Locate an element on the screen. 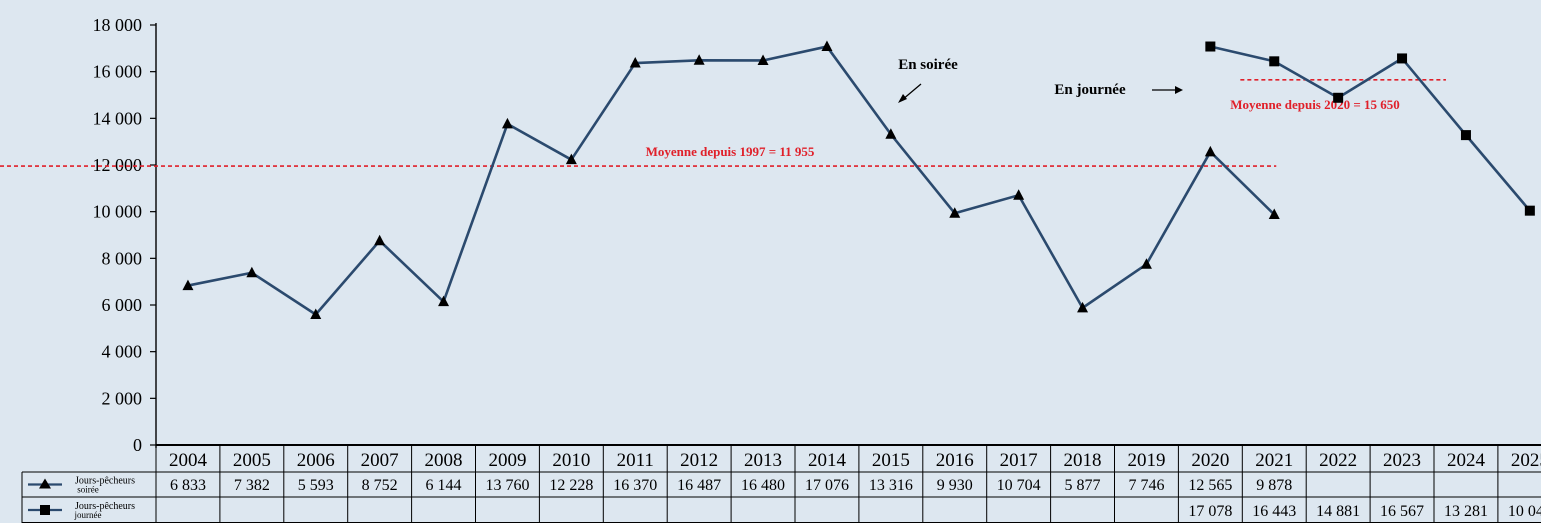 The width and height of the screenshot is (1541, 523). data-point-0-2008 is located at coordinates (444, 301).